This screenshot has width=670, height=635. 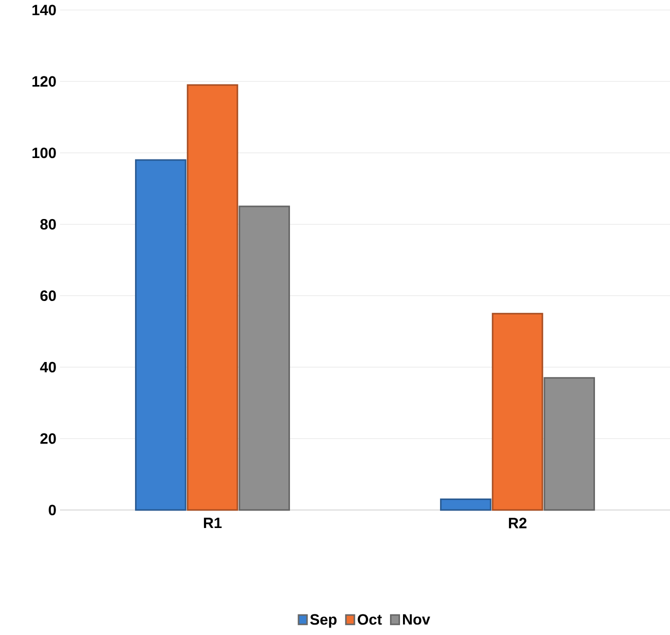 What do you see at coordinates (44, 81) in the screenshot?
I see `y-tick-label: 120` at bounding box center [44, 81].